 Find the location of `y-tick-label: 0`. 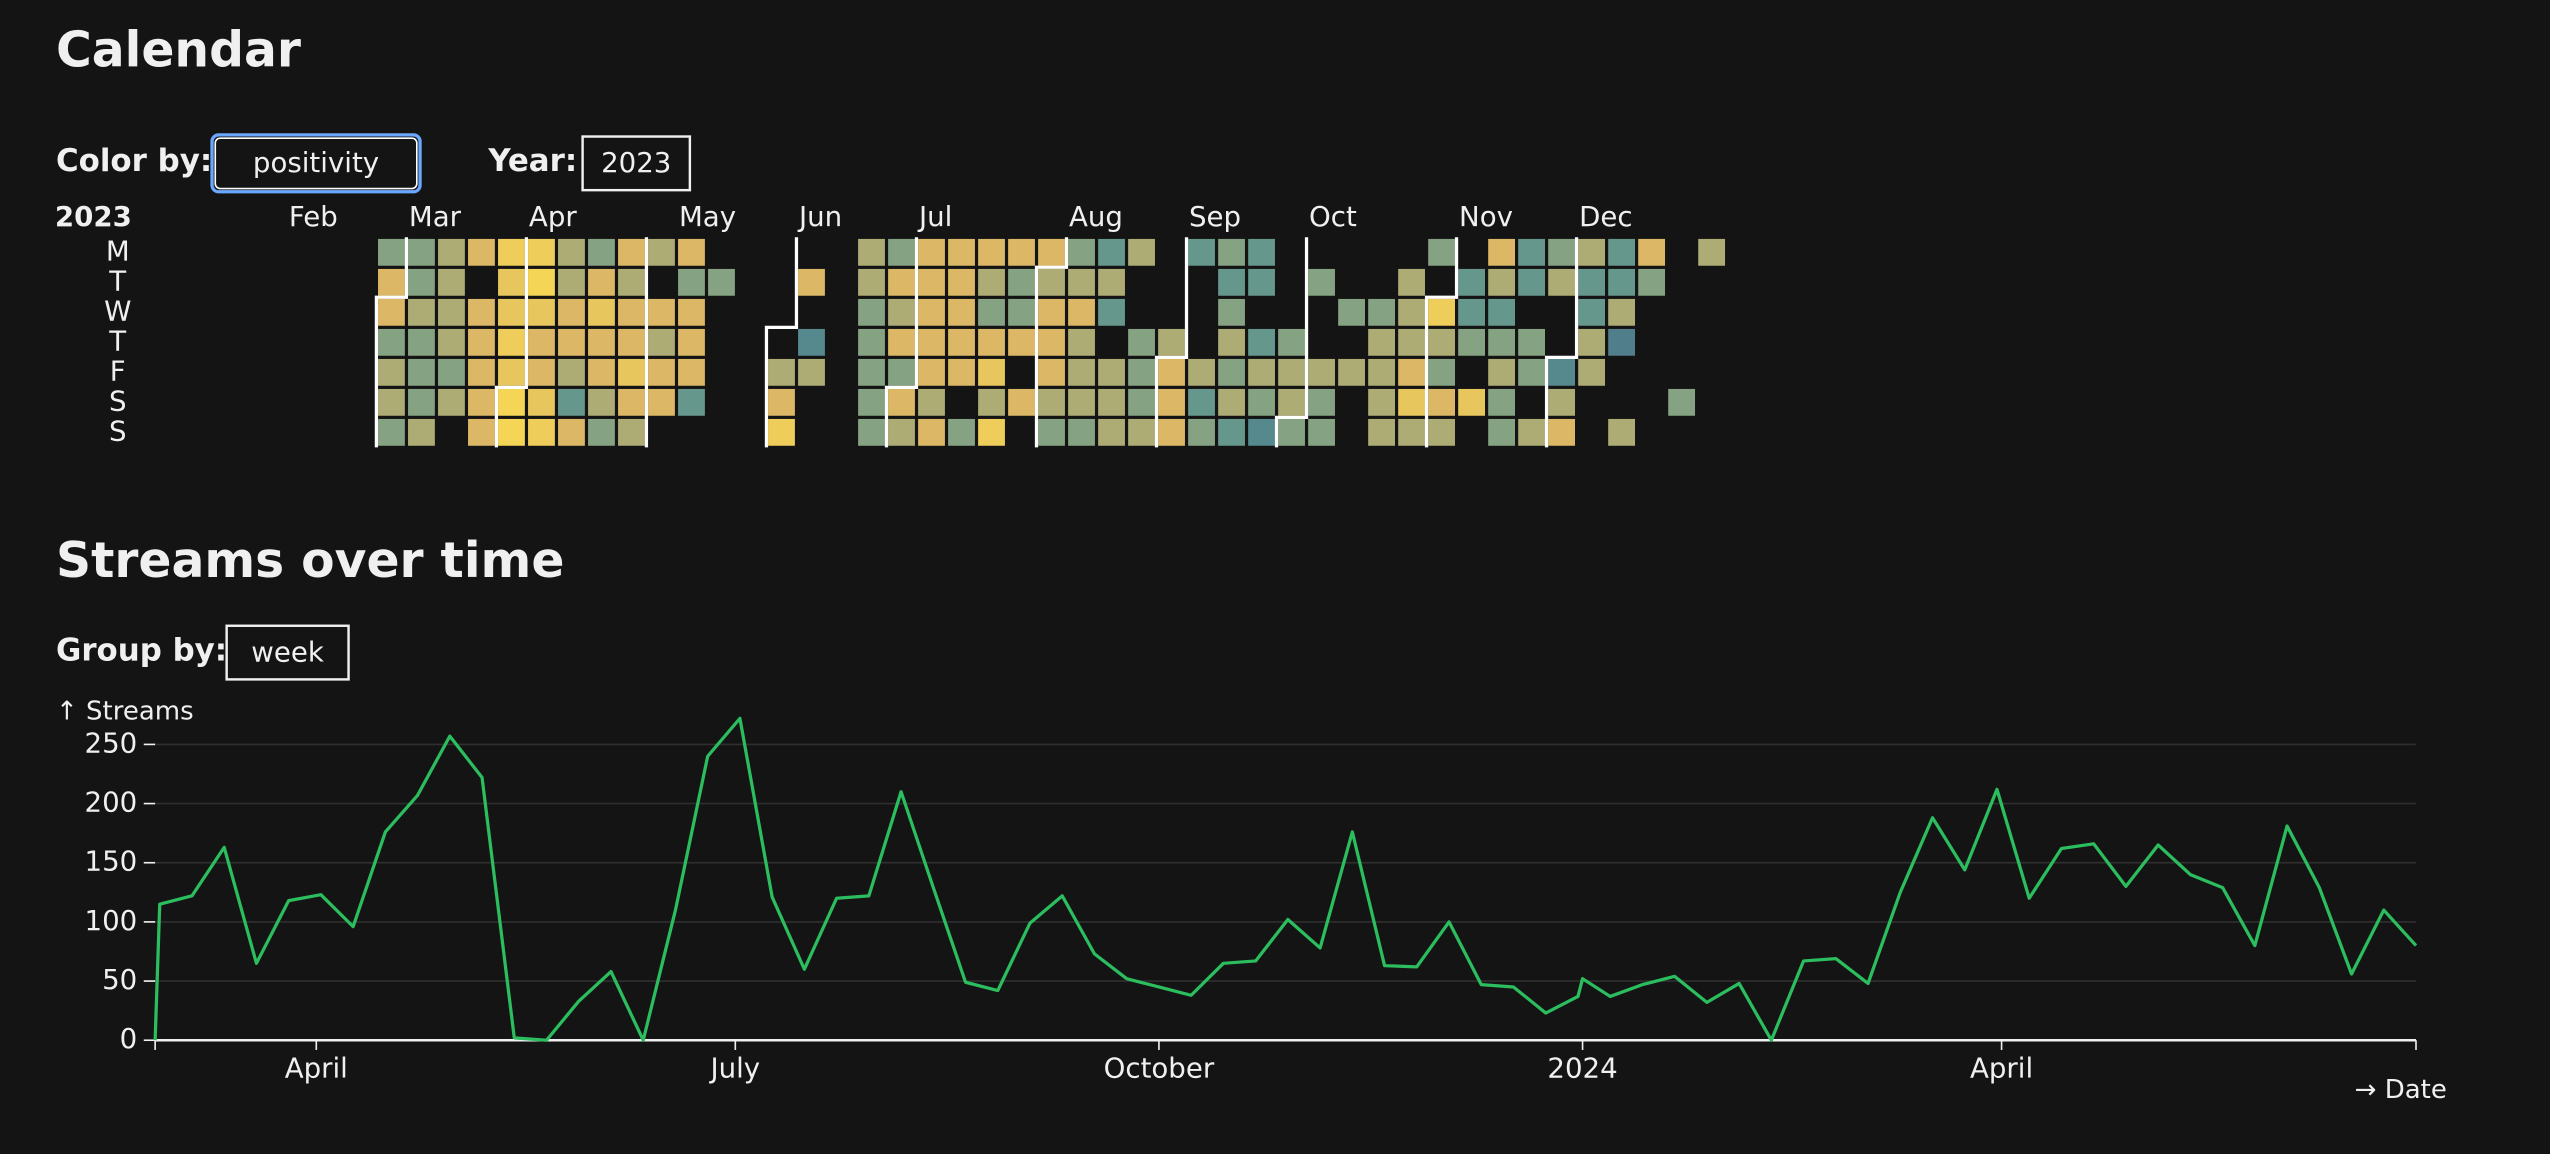

y-tick-label: 0 is located at coordinates (129, 1038).